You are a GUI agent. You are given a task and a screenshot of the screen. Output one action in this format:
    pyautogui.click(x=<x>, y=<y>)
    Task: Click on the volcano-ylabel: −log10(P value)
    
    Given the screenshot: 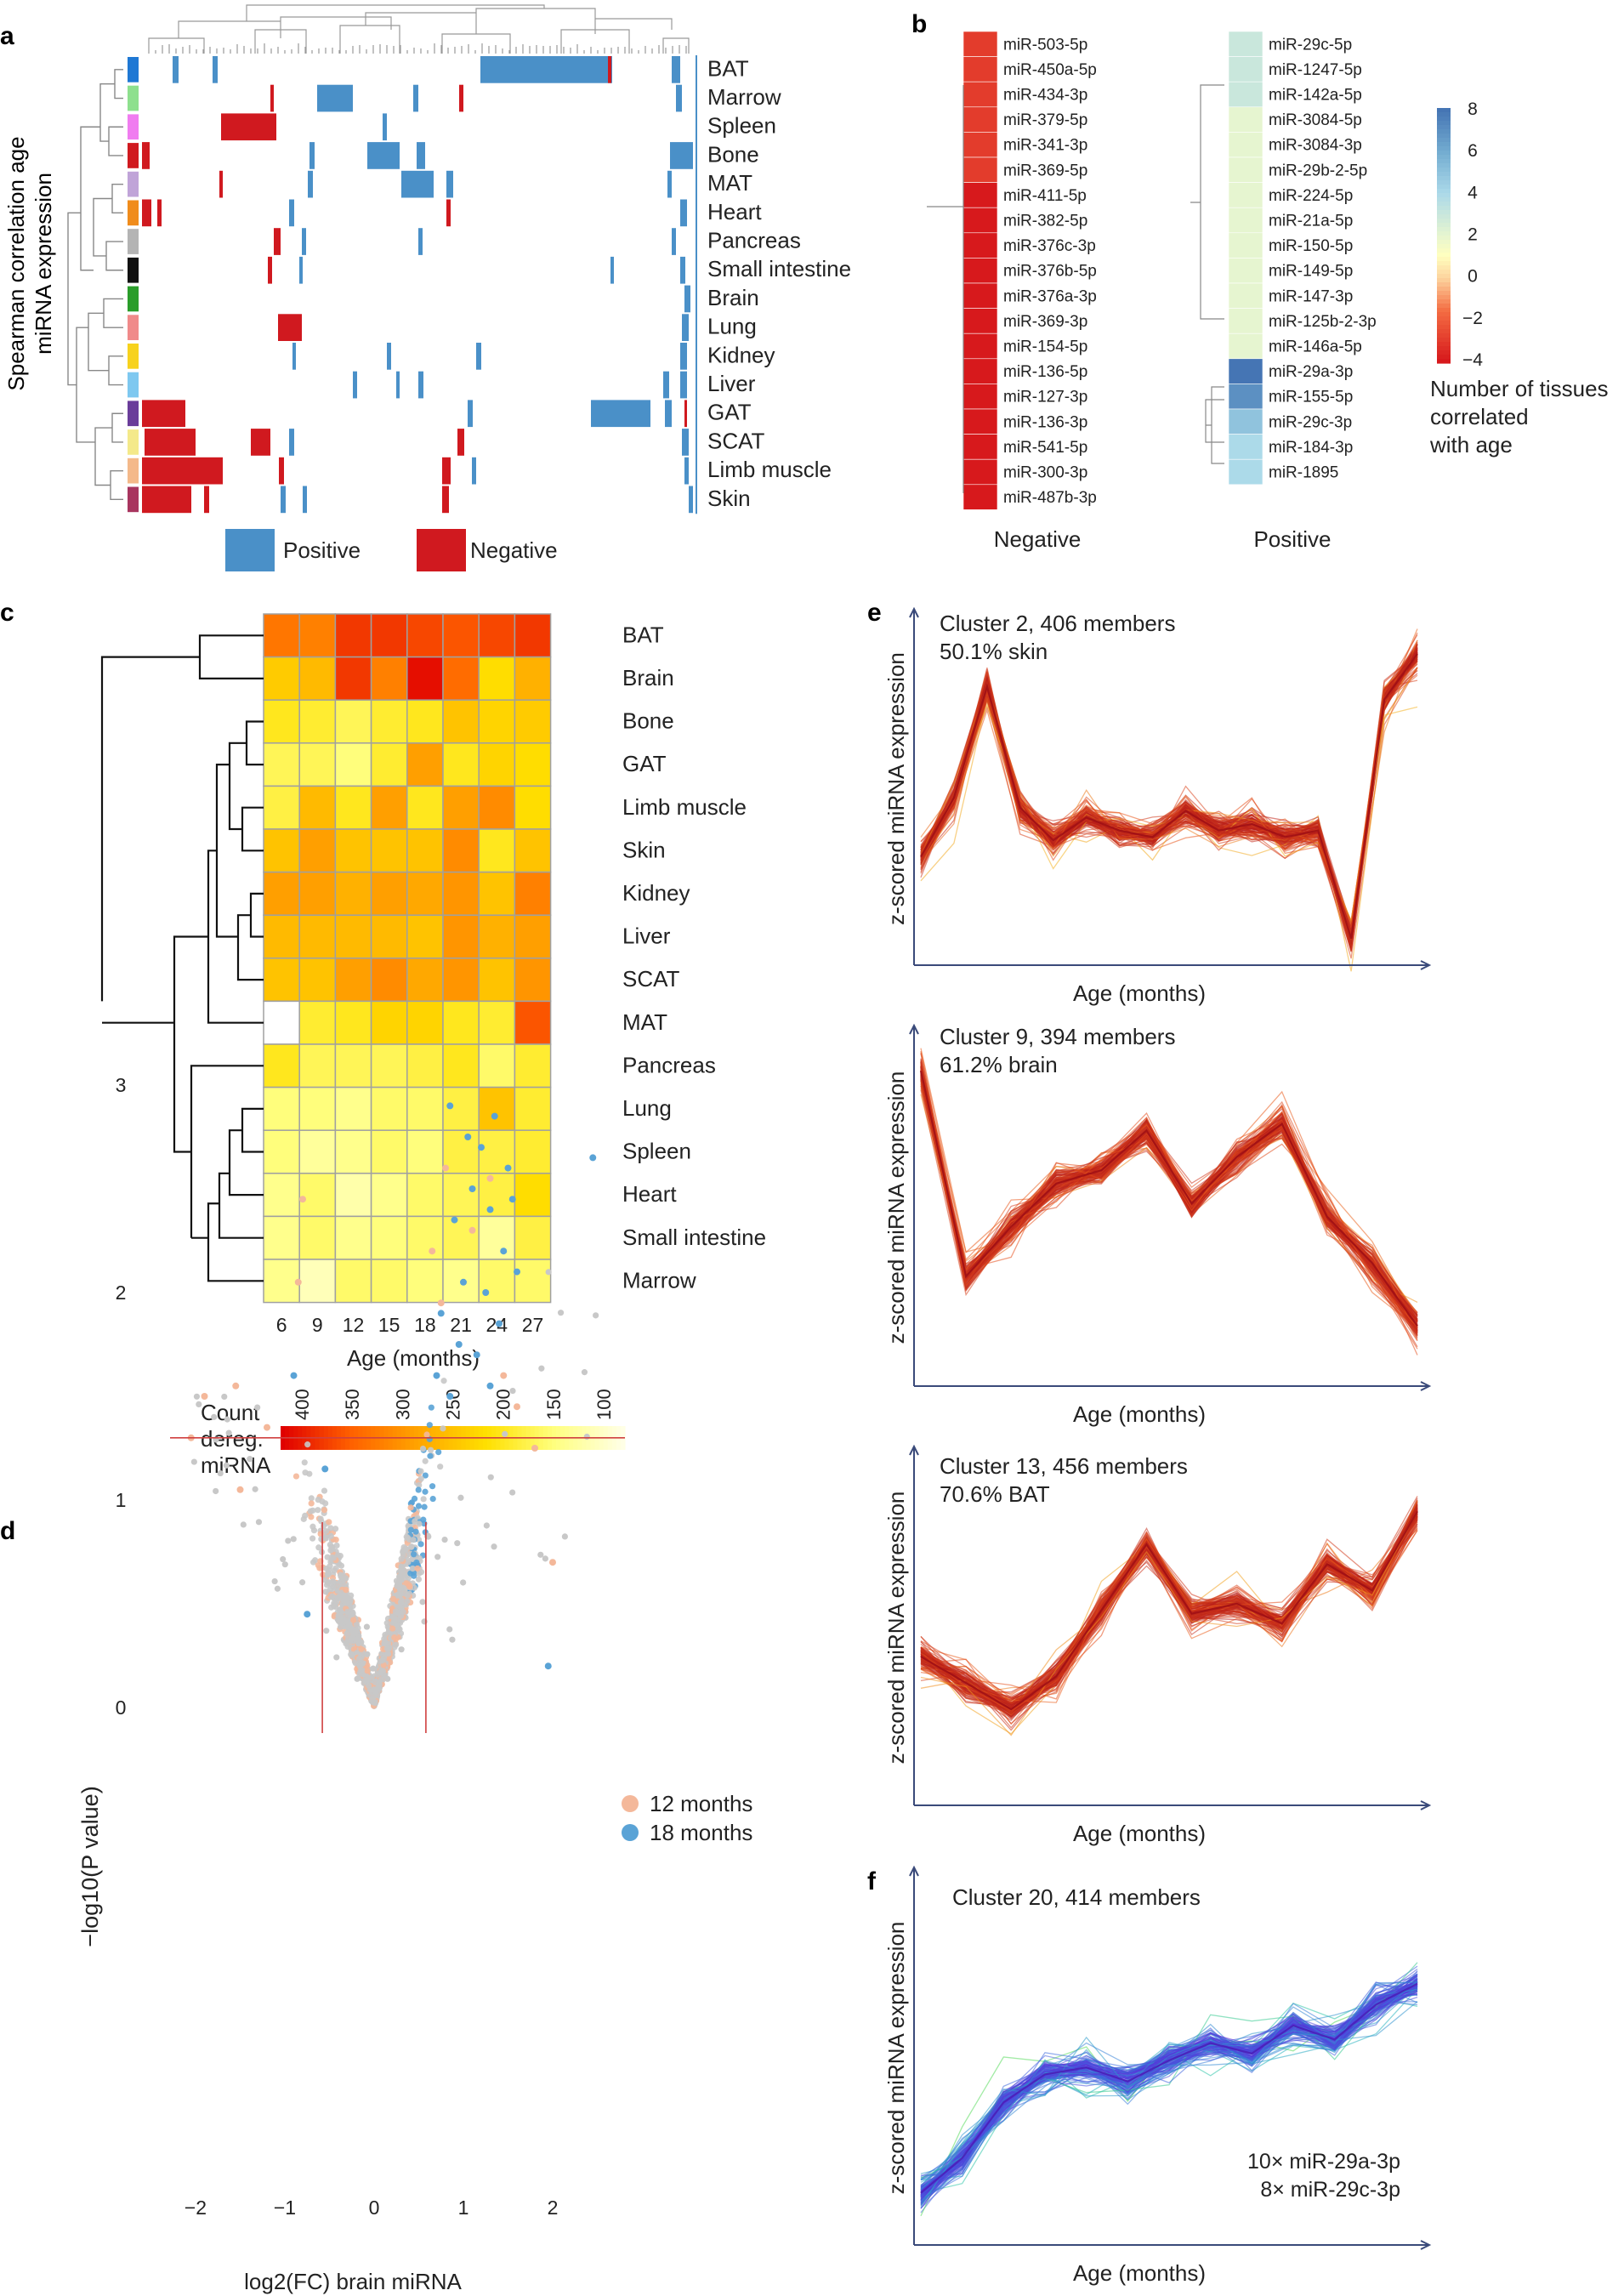 What is the action you would take?
    pyautogui.click(x=90, y=1866)
    